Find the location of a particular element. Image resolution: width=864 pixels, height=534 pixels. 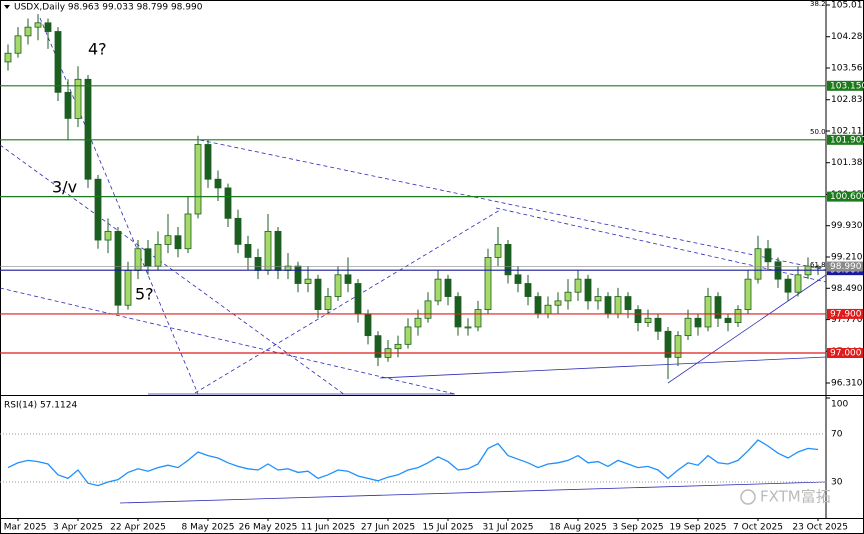

level-label: 97.000 is located at coordinates (846, 354).